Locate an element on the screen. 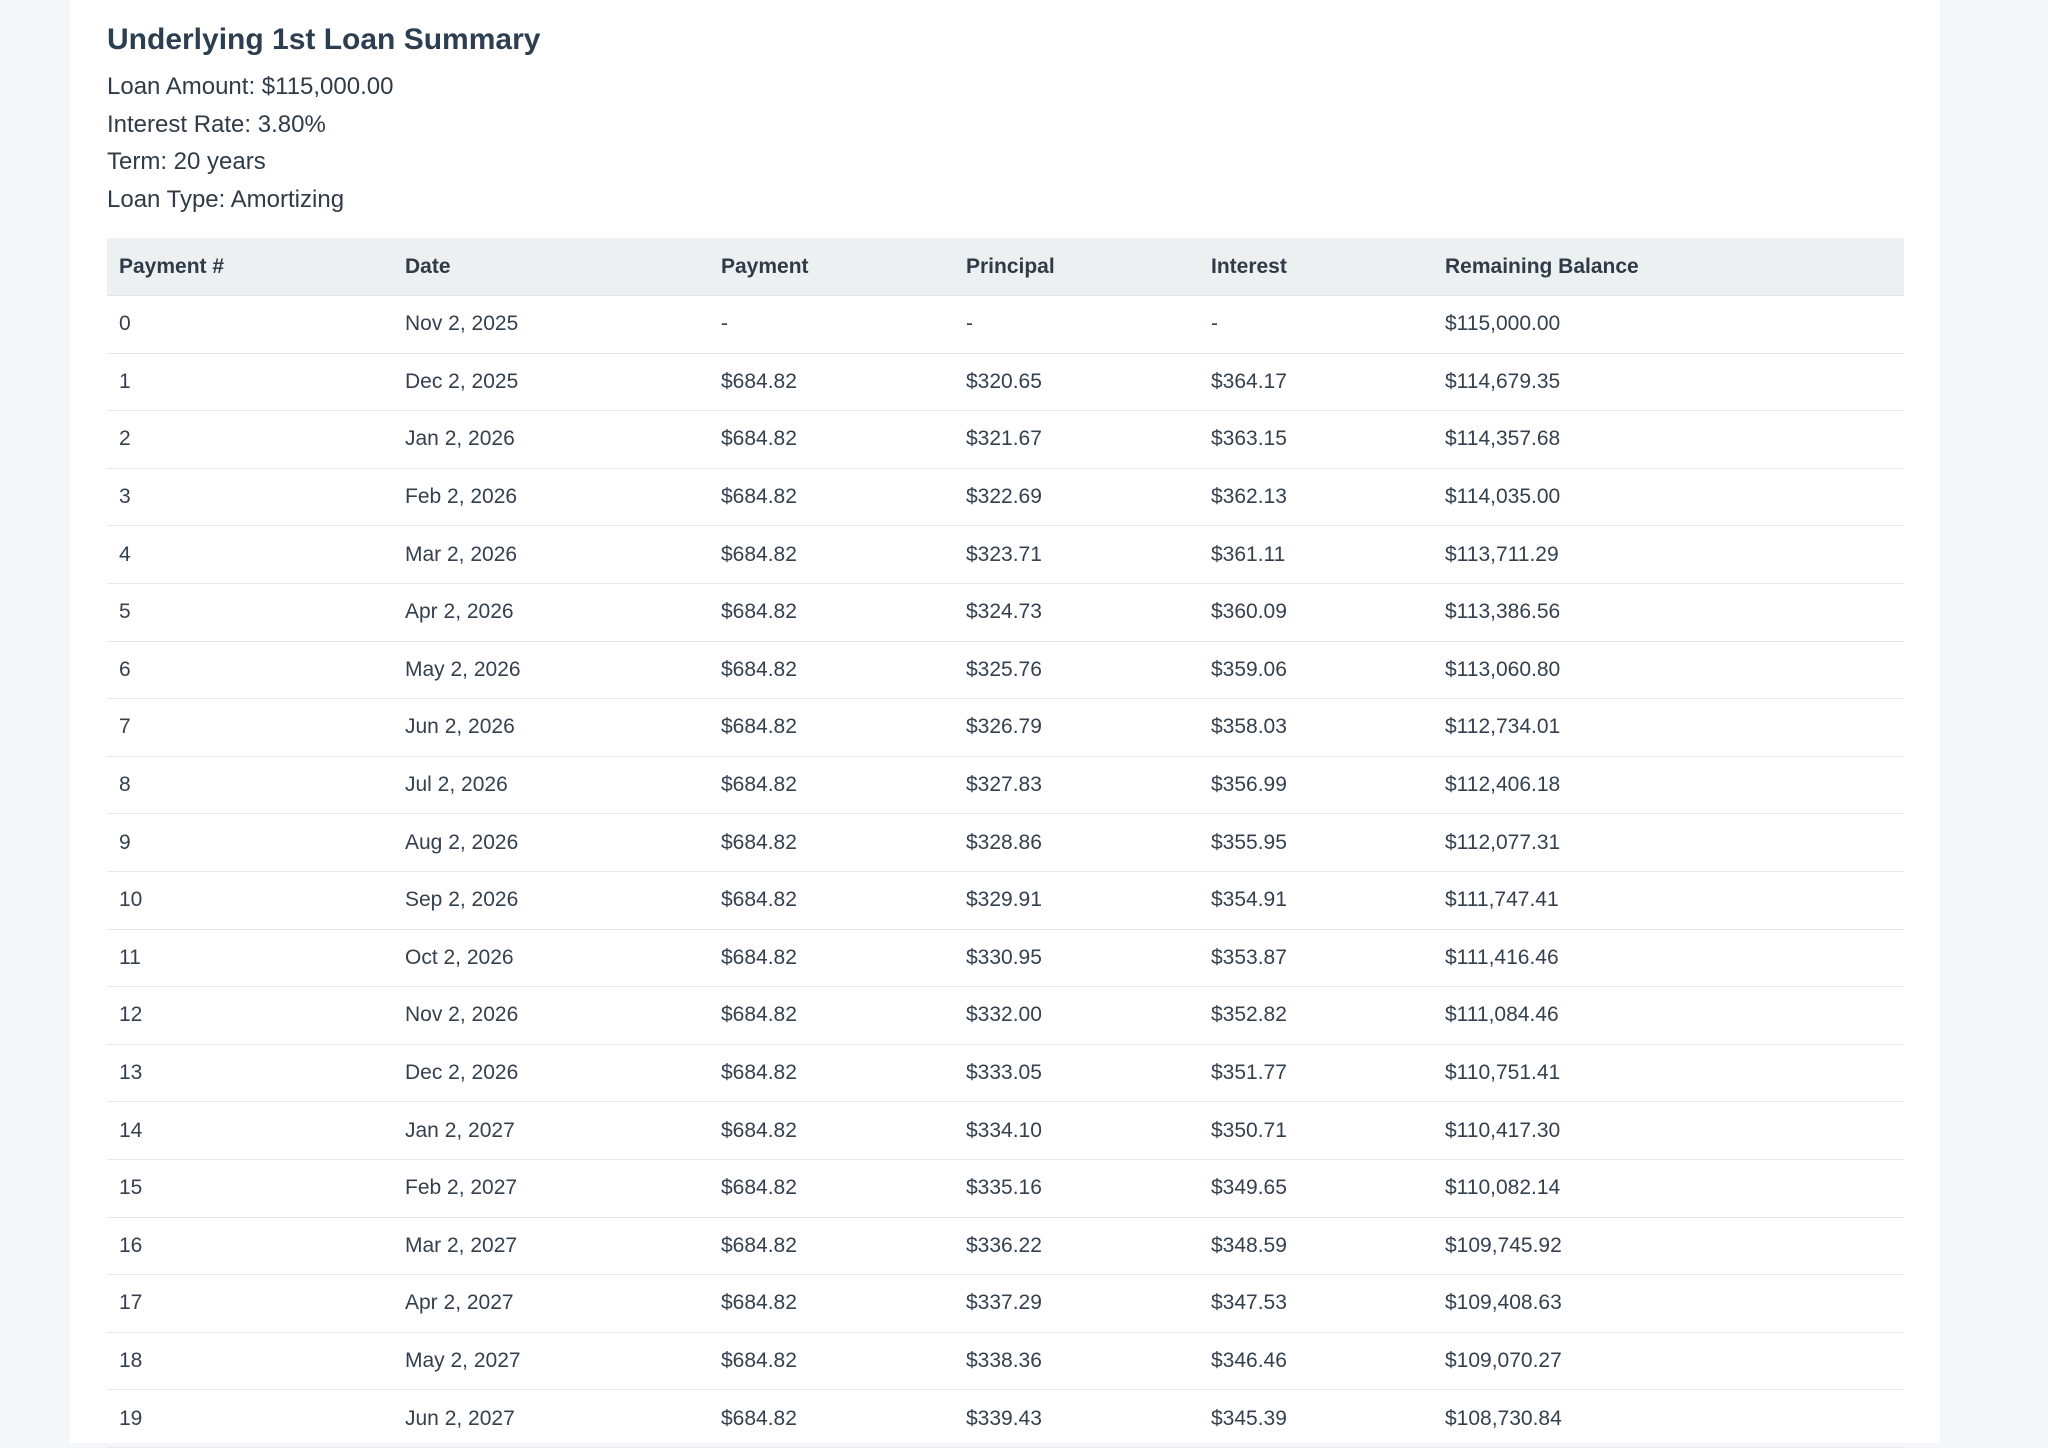 The image size is (2048, 1448). payment-number-cell: 15 is located at coordinates (250, 1188).